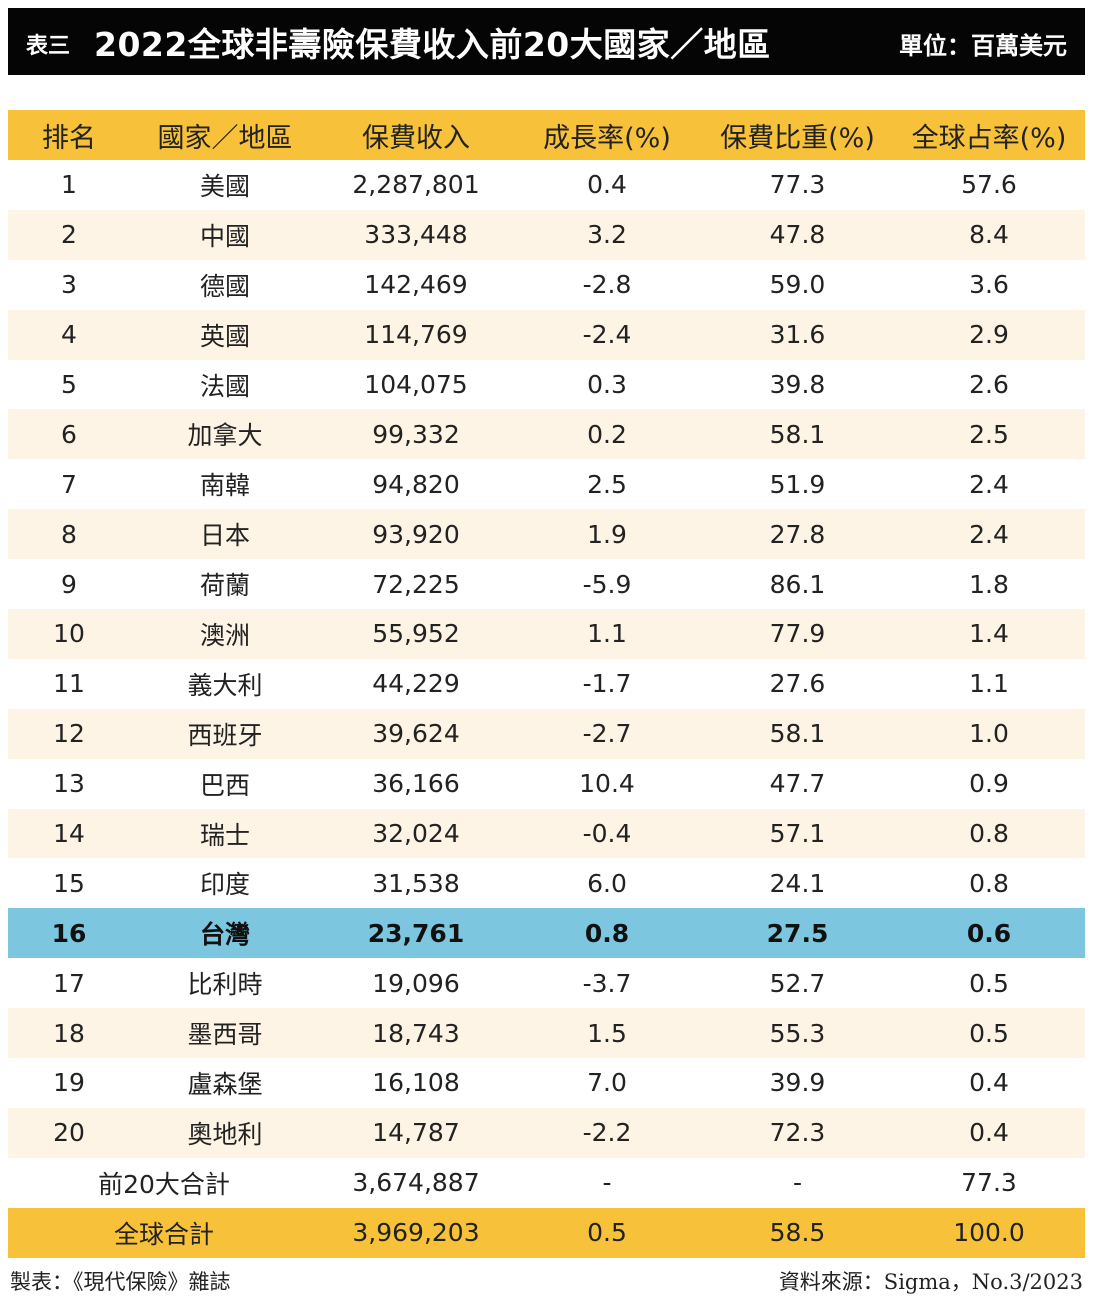  Describe the element at coordinates (797, 335) in the screenshot. I see `cell-premium-share: 31.6` at that location.